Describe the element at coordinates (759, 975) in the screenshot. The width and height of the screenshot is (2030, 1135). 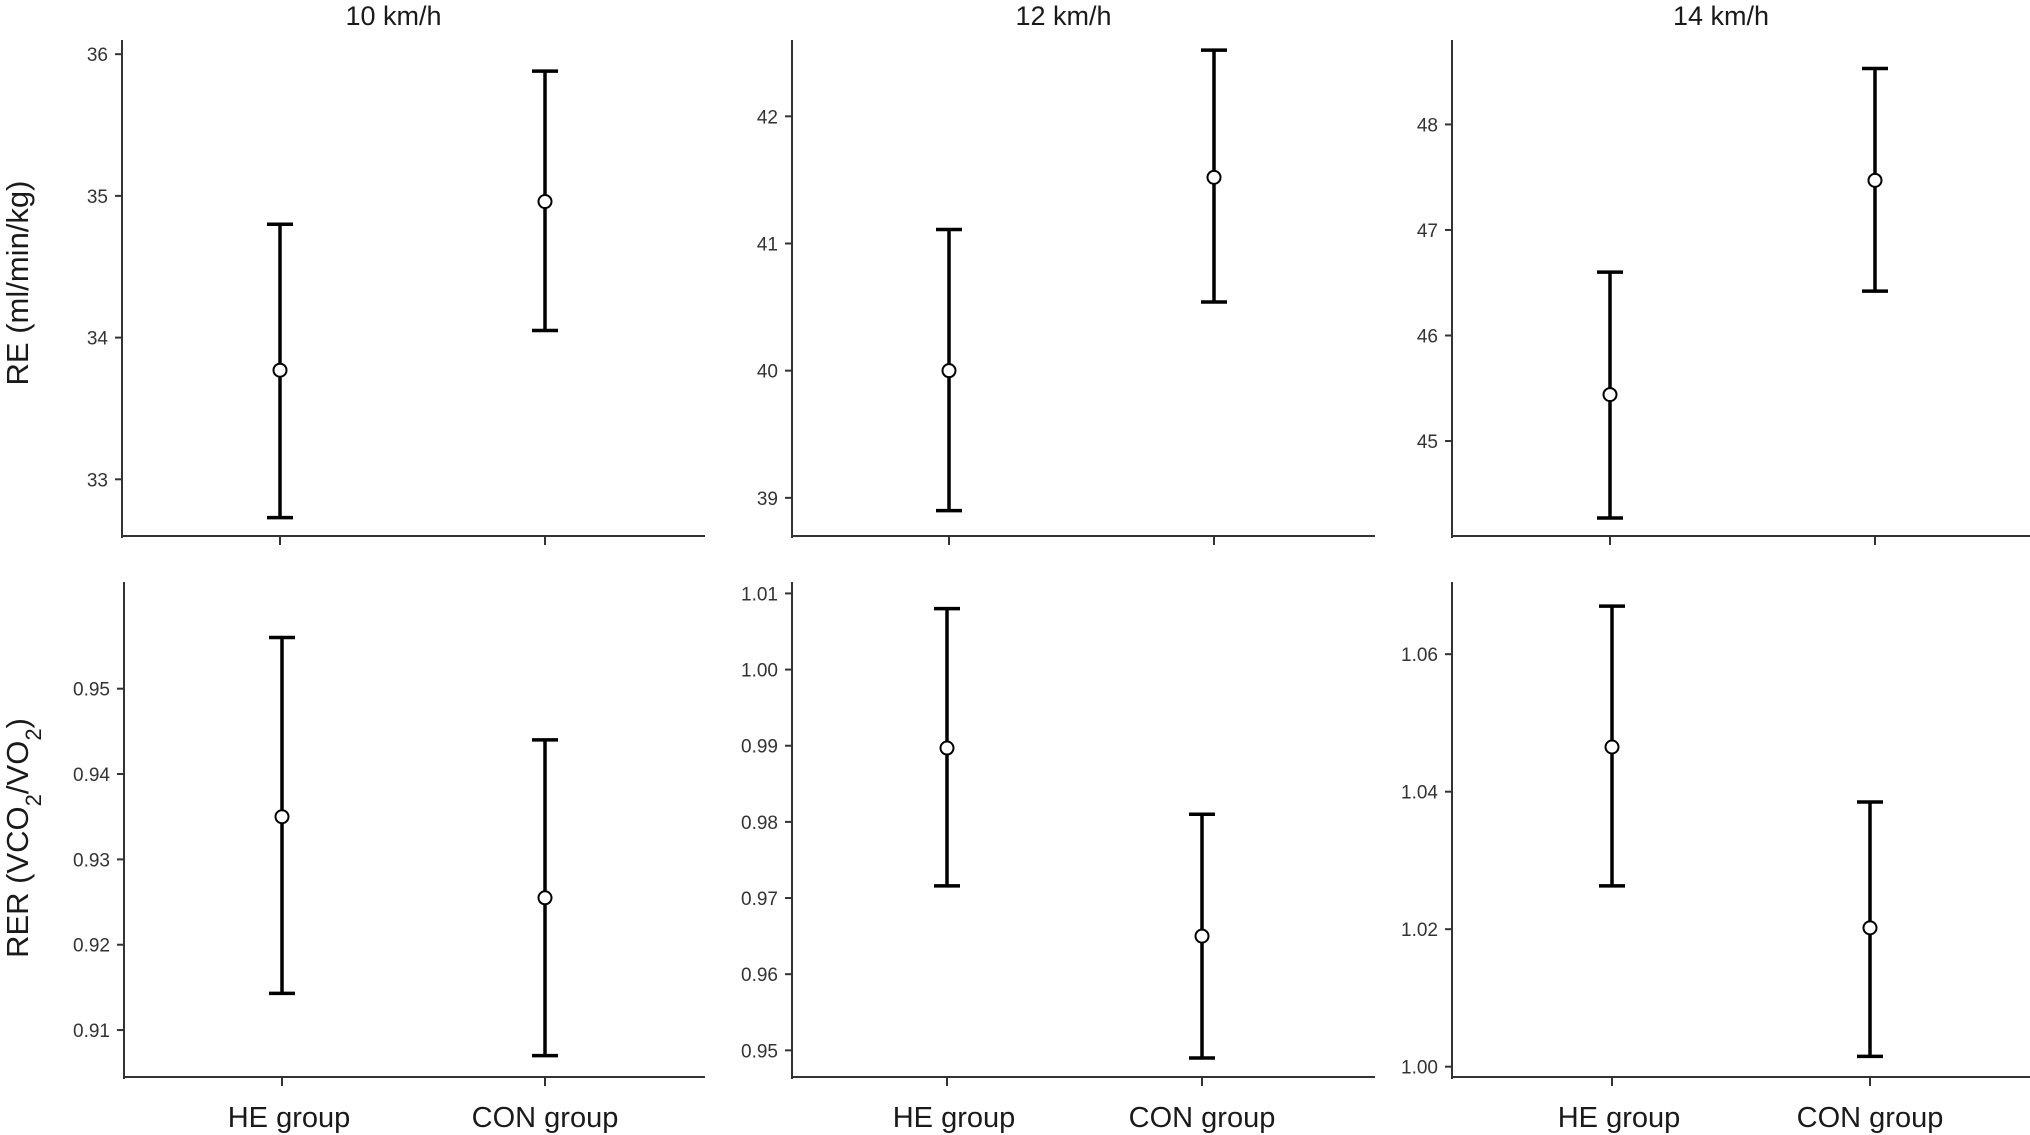
I see `y-tick-label: 0.96` at that location.